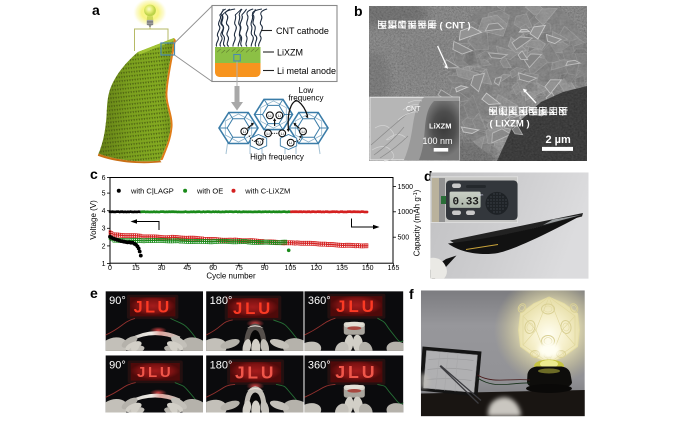 The height and width of the screenshot is (423, 688). What do you see at coordinates (305, 98) in the screenshot?
I see `svg-text: frequency` at bounding box center [305, 98].